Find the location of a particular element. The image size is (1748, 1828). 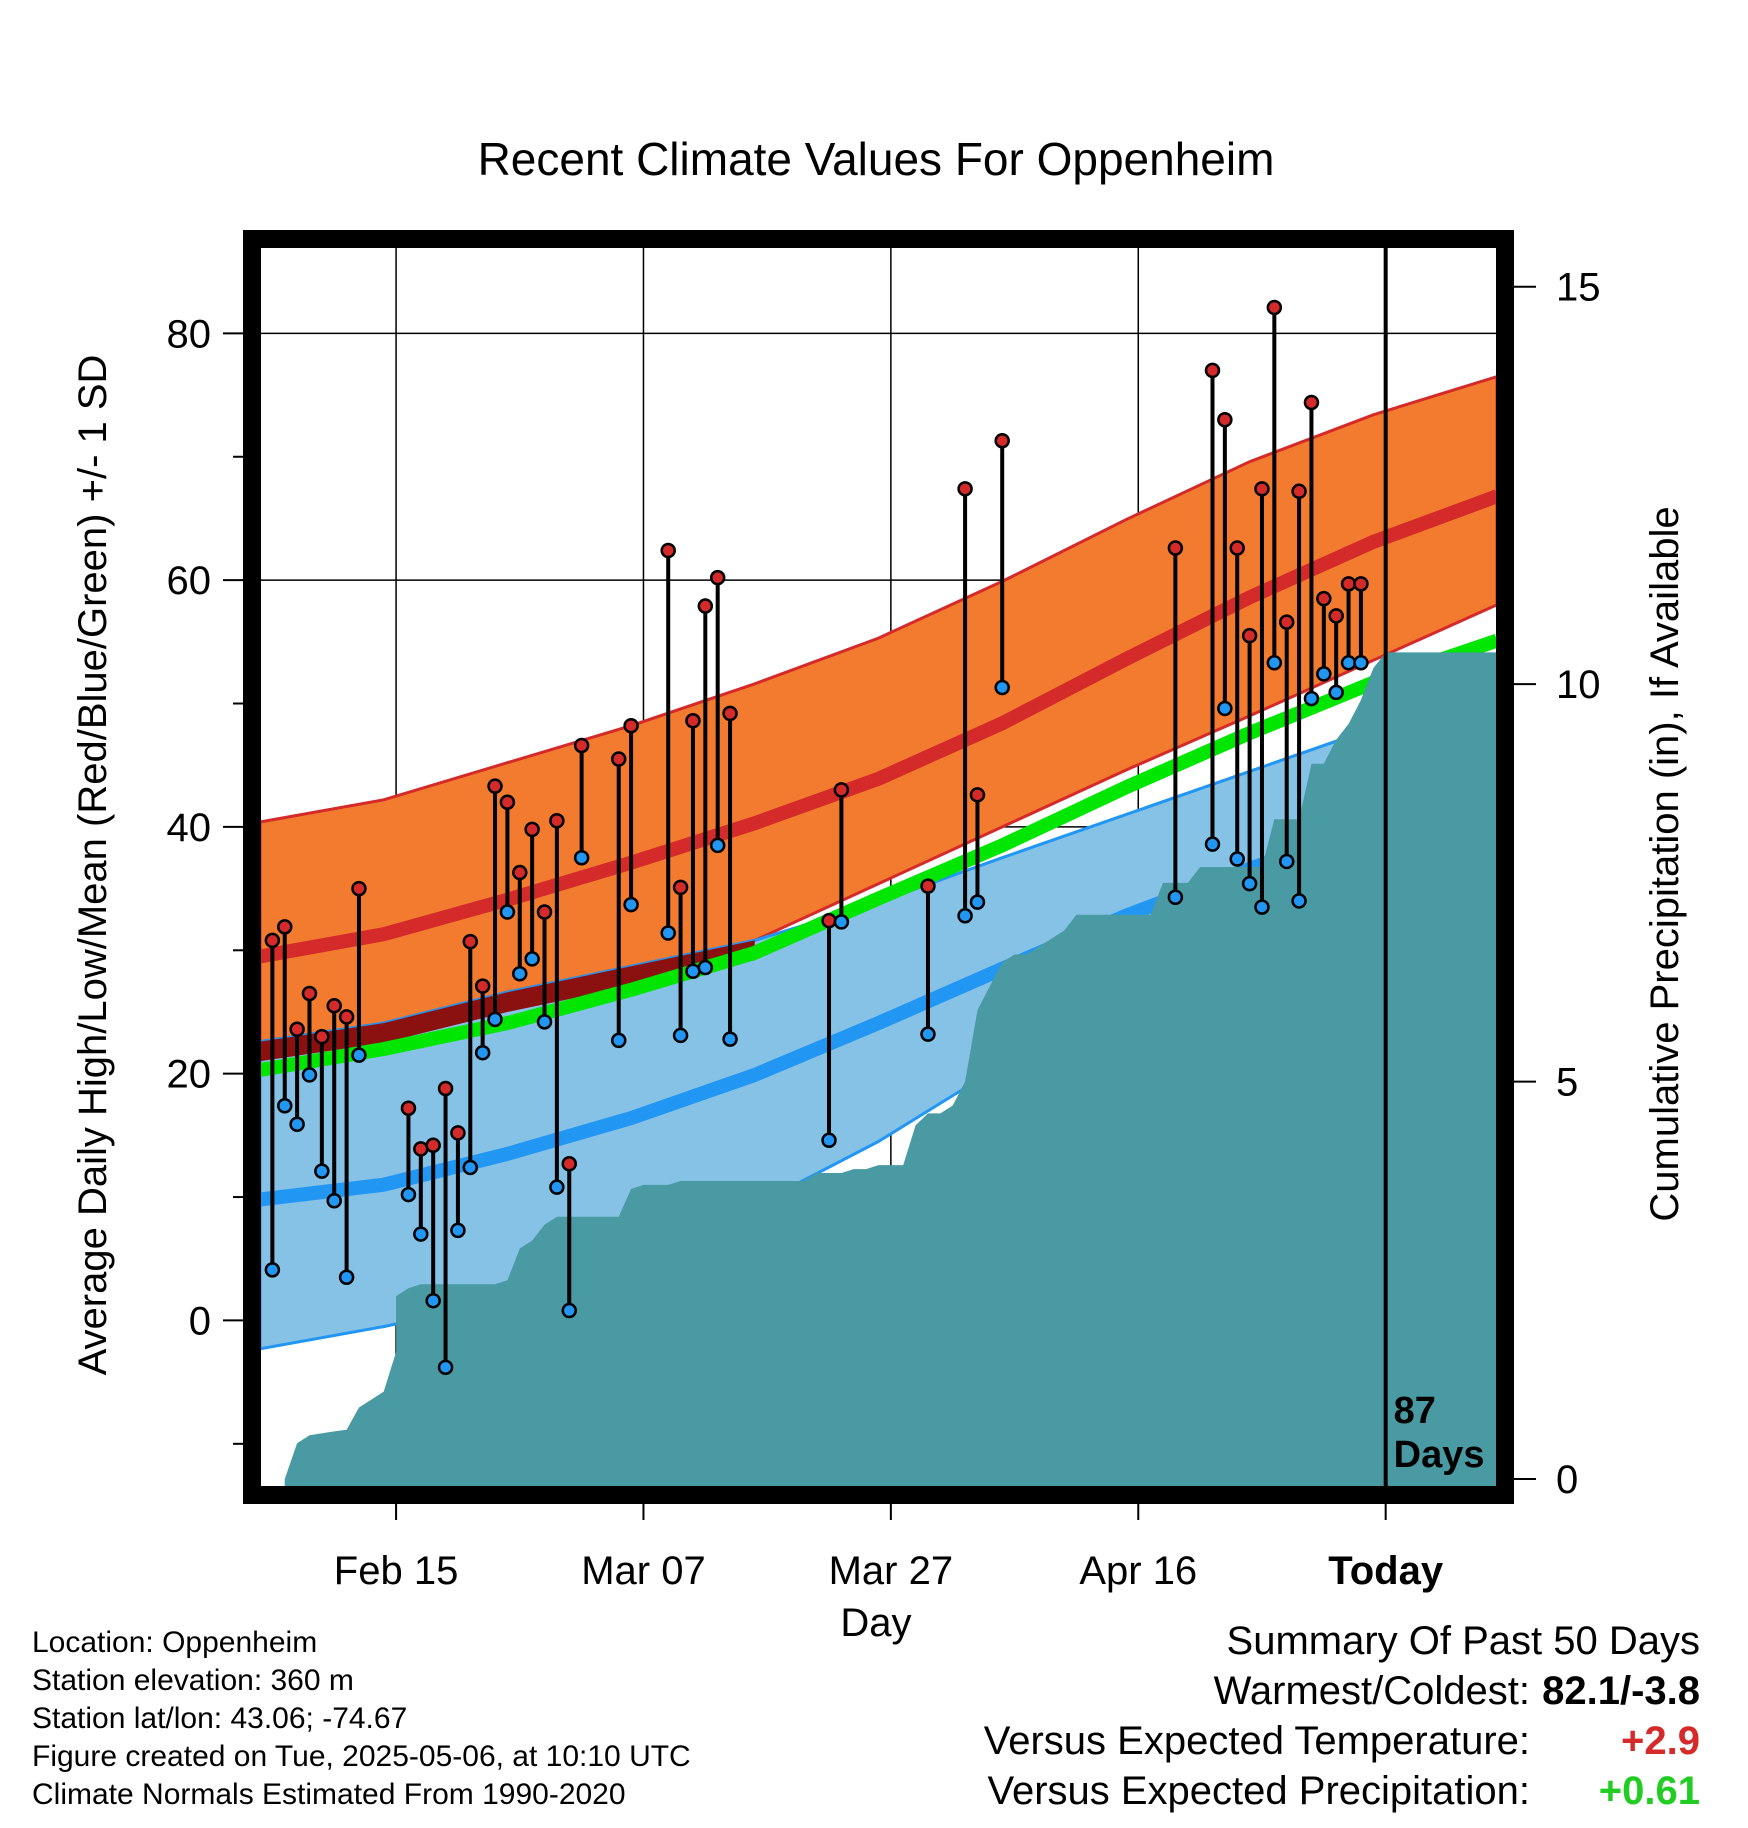

summary-heading: Summary Of Past 50 Days is located at coordinates (1463, 1641).